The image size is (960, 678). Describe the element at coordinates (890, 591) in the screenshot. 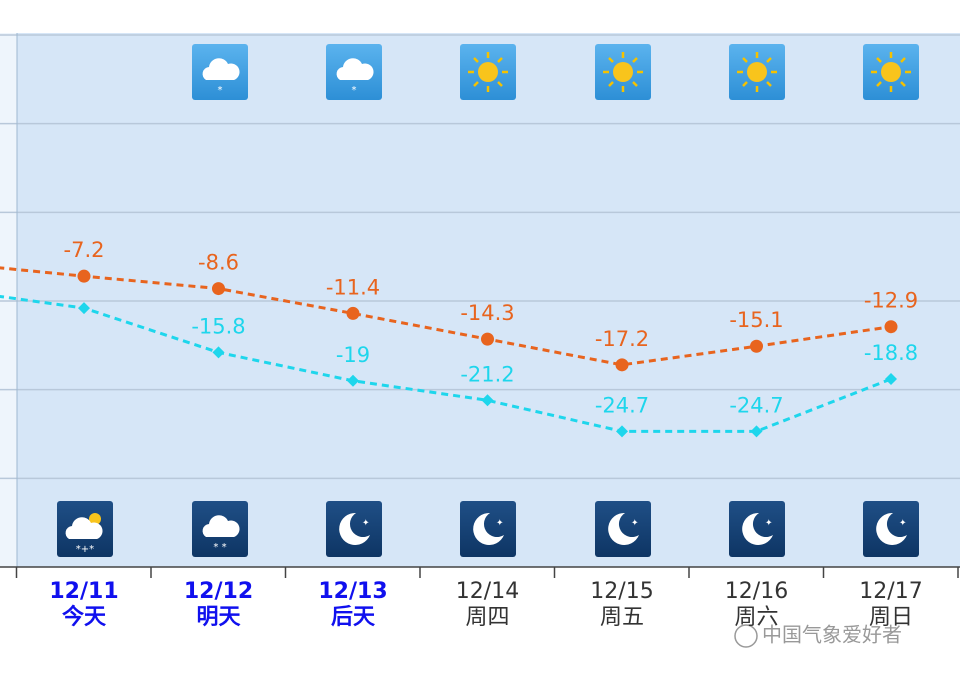

I see `x-tick-label: 12/17` at that location.